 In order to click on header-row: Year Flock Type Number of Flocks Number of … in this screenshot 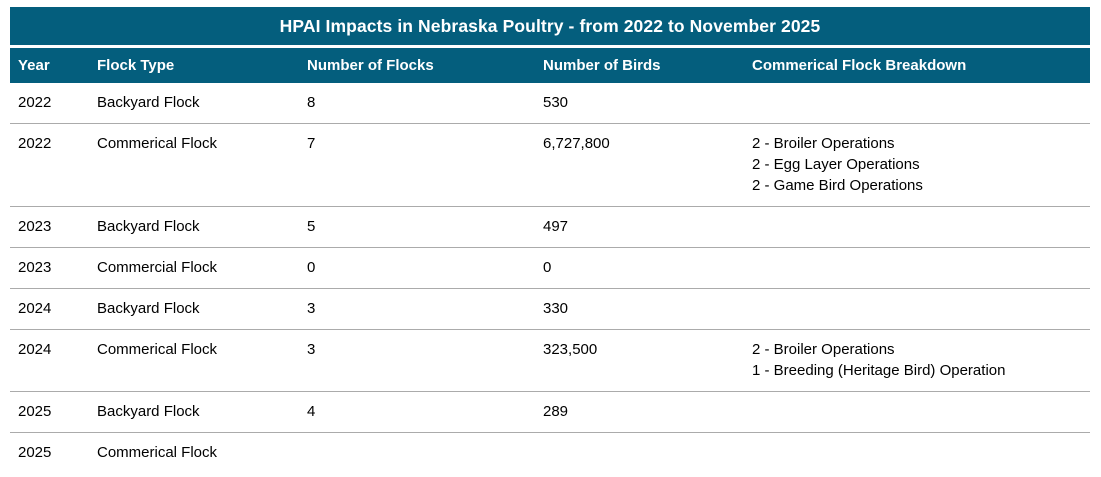, I will do `click(550, 65)`.